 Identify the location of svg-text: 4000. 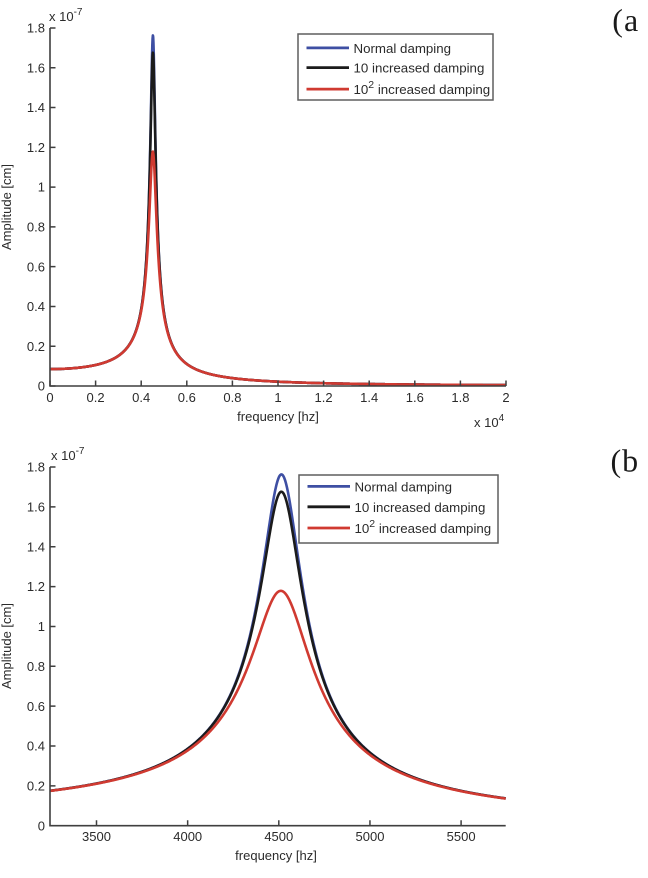
(187, 836).